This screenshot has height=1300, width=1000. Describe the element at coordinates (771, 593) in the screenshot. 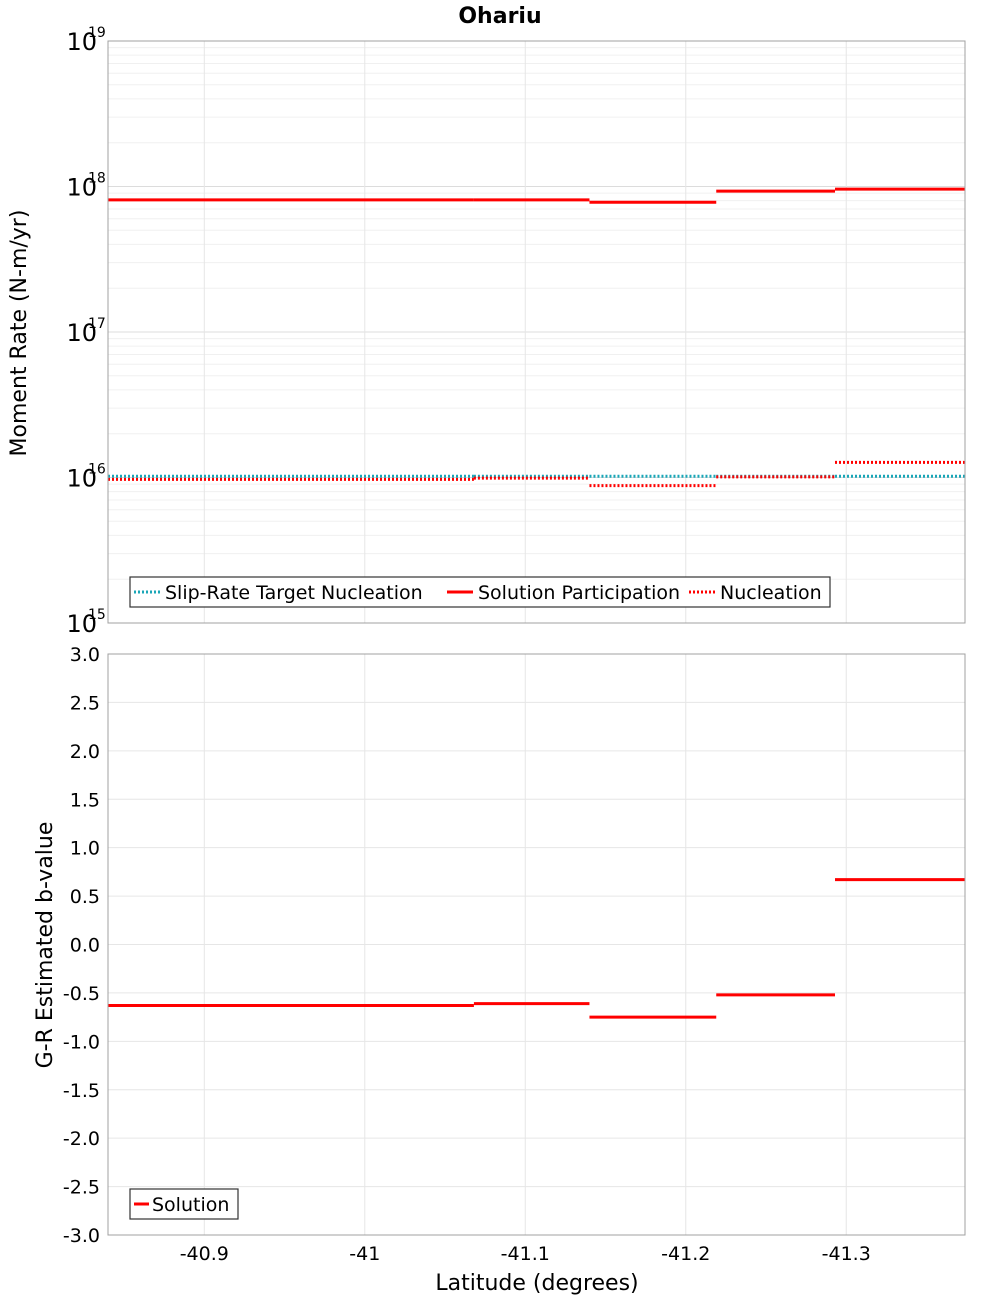

I see `legend-label: Nucleation` at that location.